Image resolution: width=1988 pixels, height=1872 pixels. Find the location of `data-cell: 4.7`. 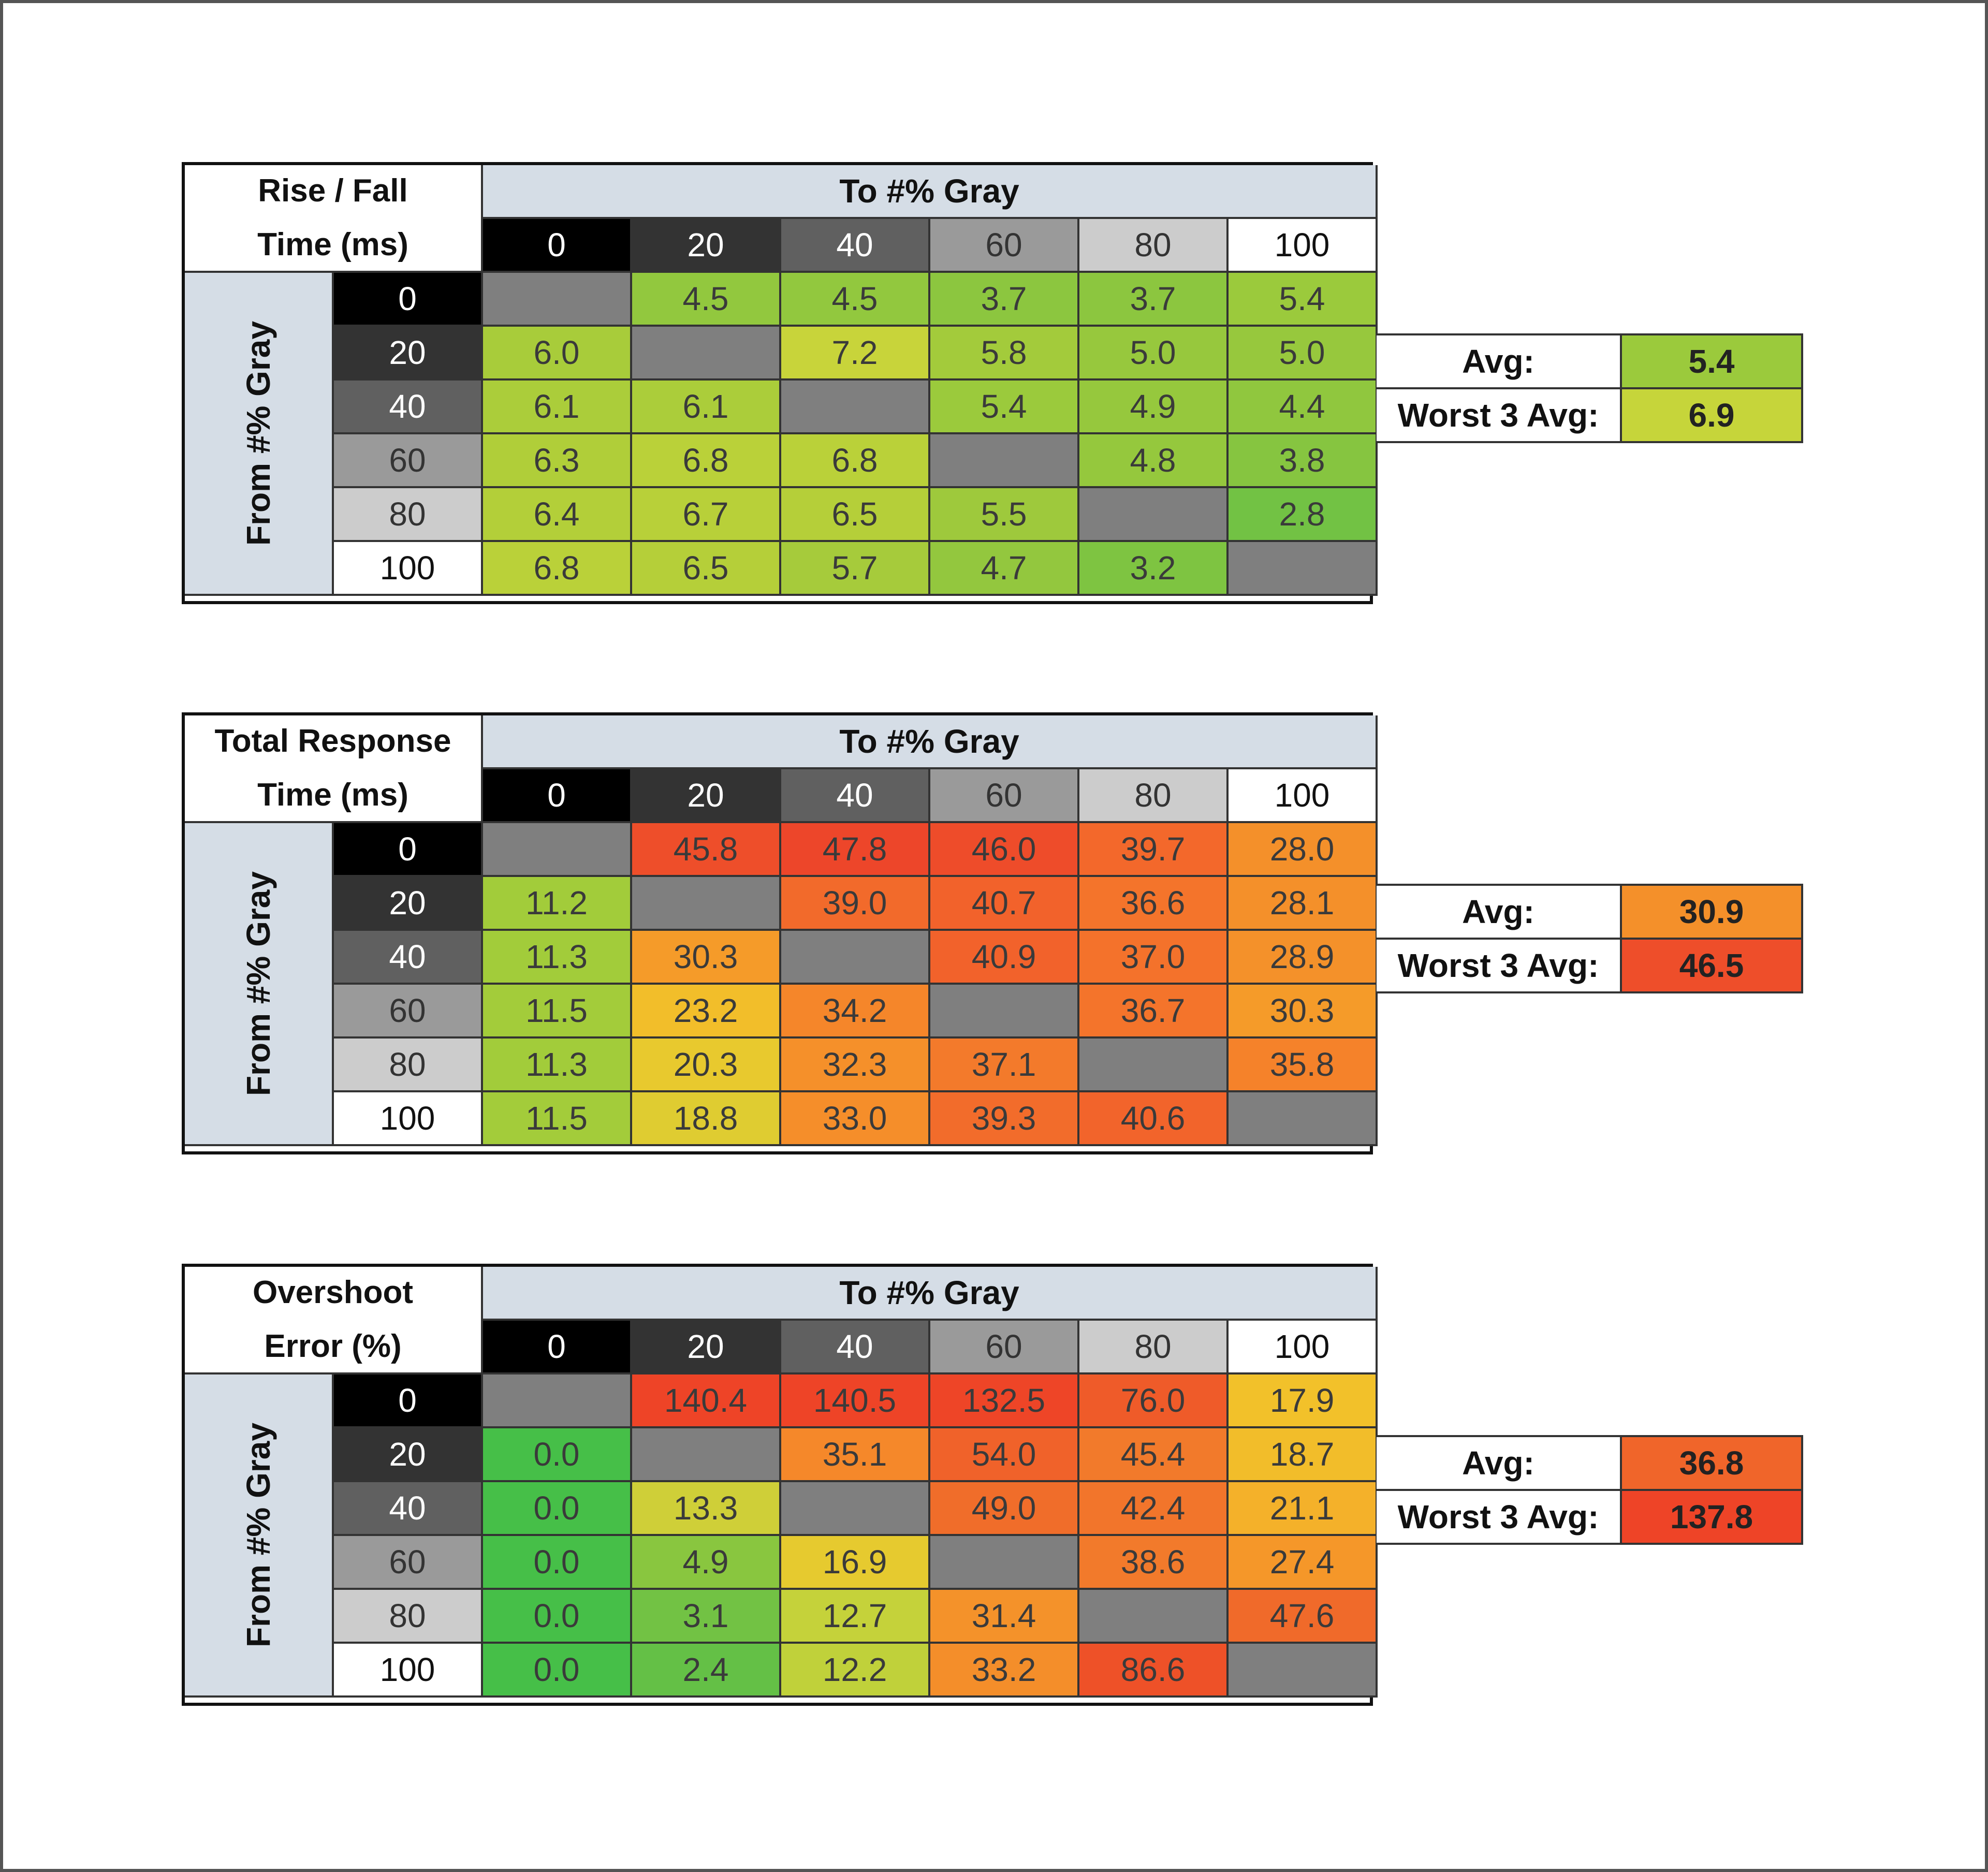

data-cell: 4.7 is located at coordinates (1004, 569).